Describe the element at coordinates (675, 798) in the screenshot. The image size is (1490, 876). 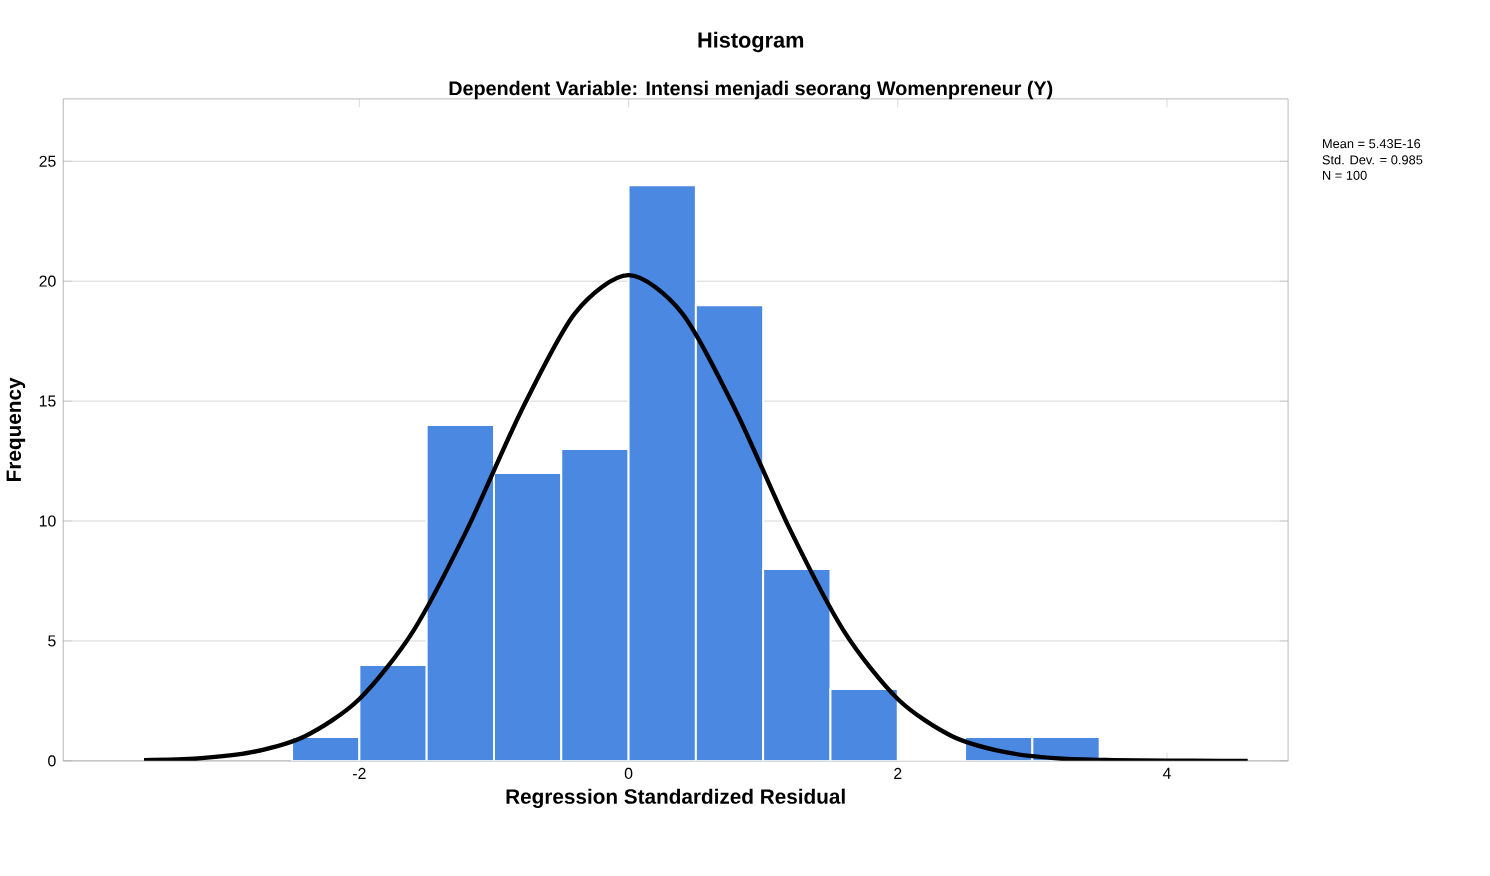
I see `x-axis-title: Regression Standardized Residual` at that location.